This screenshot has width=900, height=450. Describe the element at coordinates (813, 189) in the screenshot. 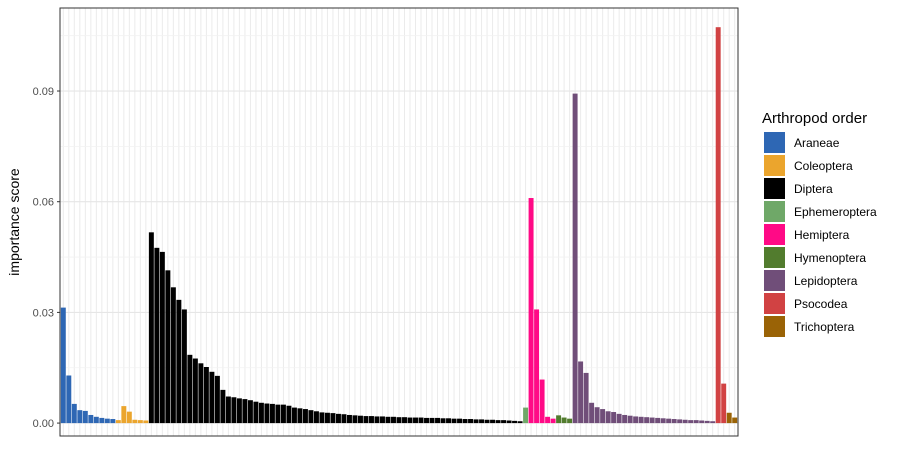

I see `legend-label-diptera: Diptera` at that location.